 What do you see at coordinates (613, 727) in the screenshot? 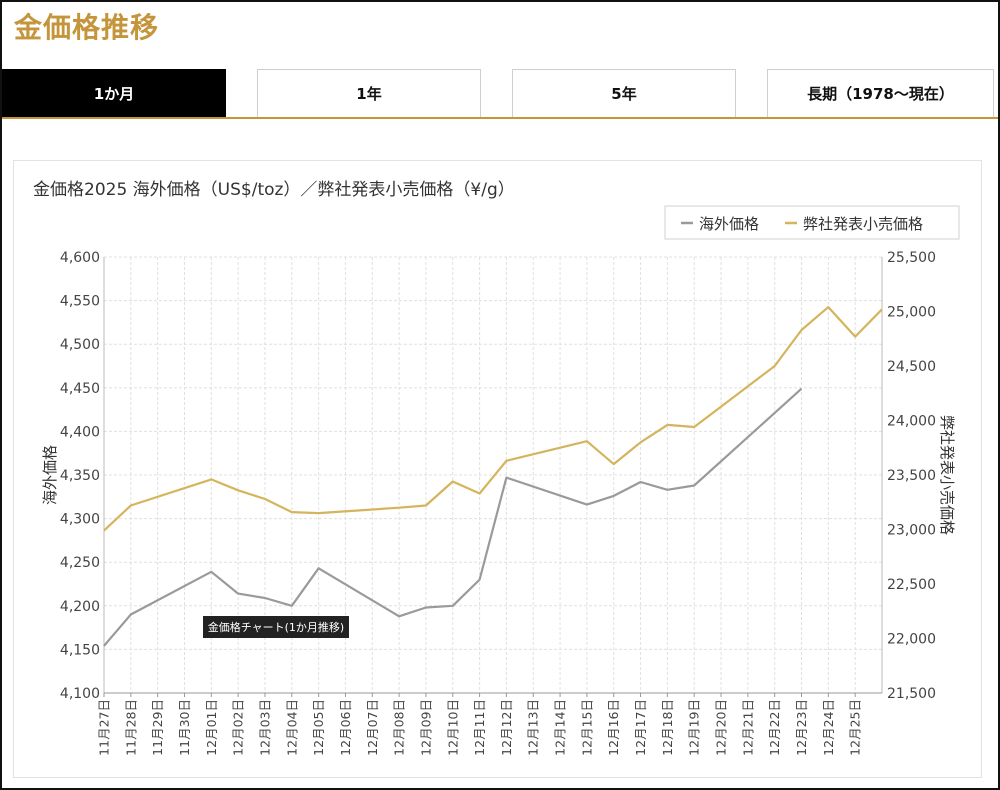
I see `x-tick-label: 12月16日` at bounding box center [613, 727].